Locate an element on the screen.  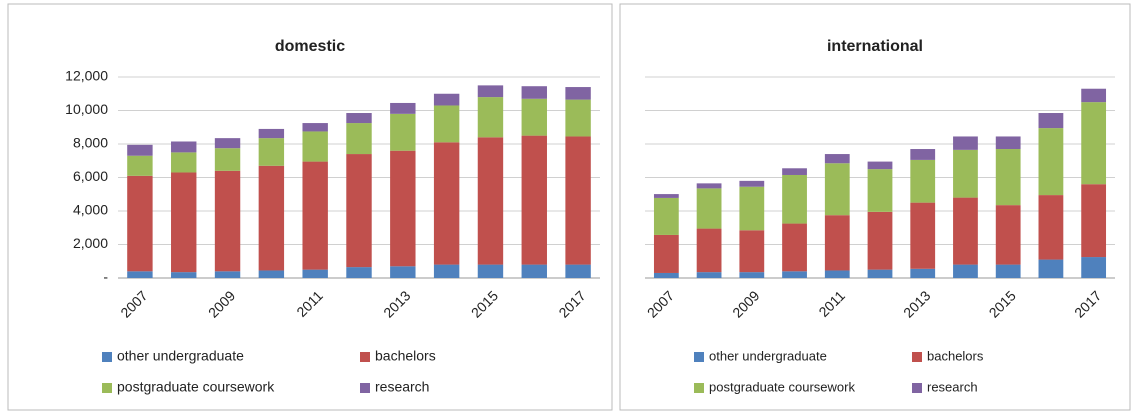
y-tick-label: 2,000 is located at coordinates (90, 243).